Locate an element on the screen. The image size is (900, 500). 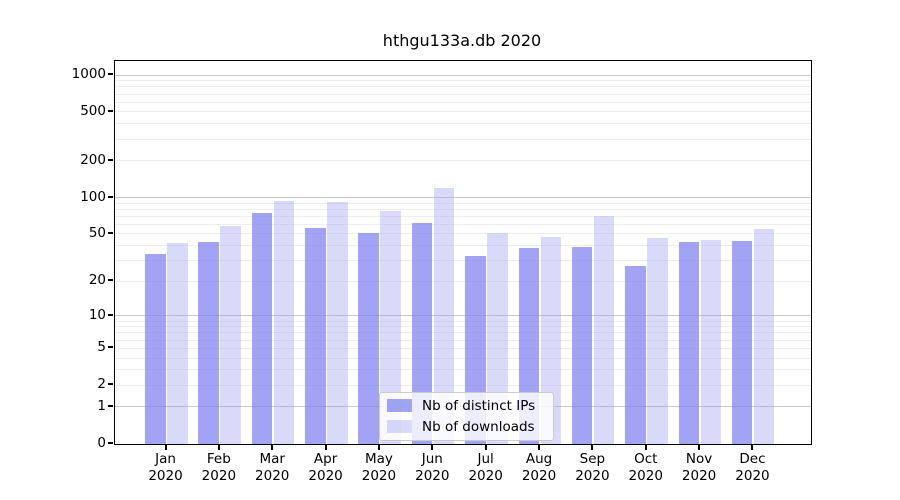
bar-downloads-apr-2020 is located at coordinates (337, 322).